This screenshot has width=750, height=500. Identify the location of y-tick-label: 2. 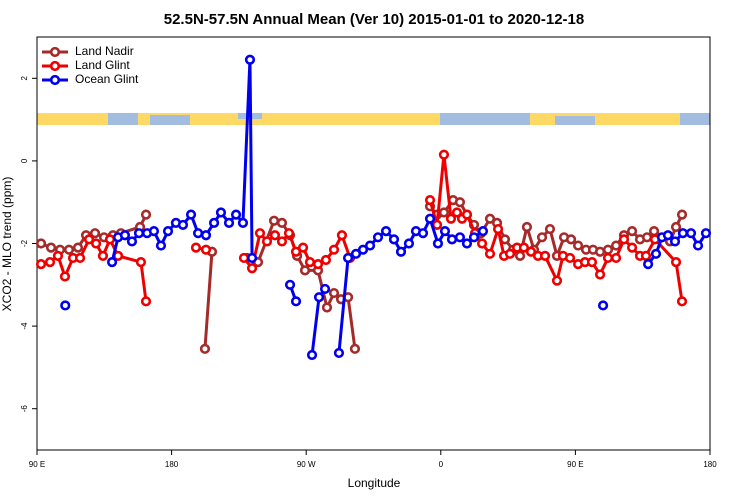
(24, 78).